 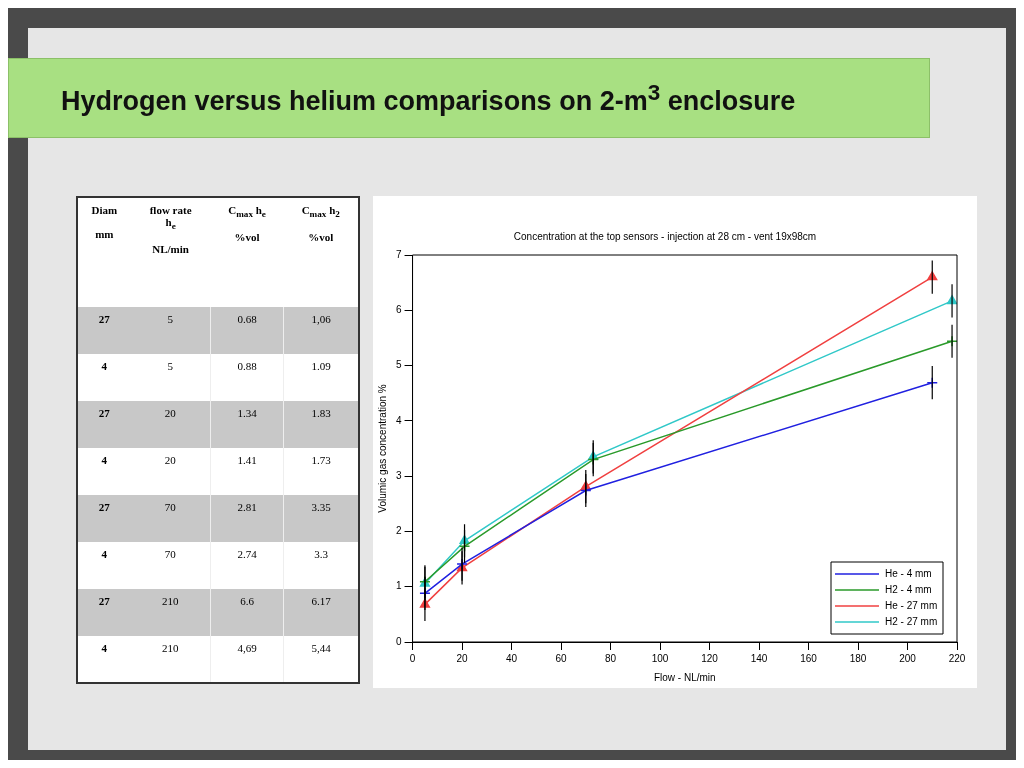 I want to click on text: 5,44, so click(x=321, y=659).